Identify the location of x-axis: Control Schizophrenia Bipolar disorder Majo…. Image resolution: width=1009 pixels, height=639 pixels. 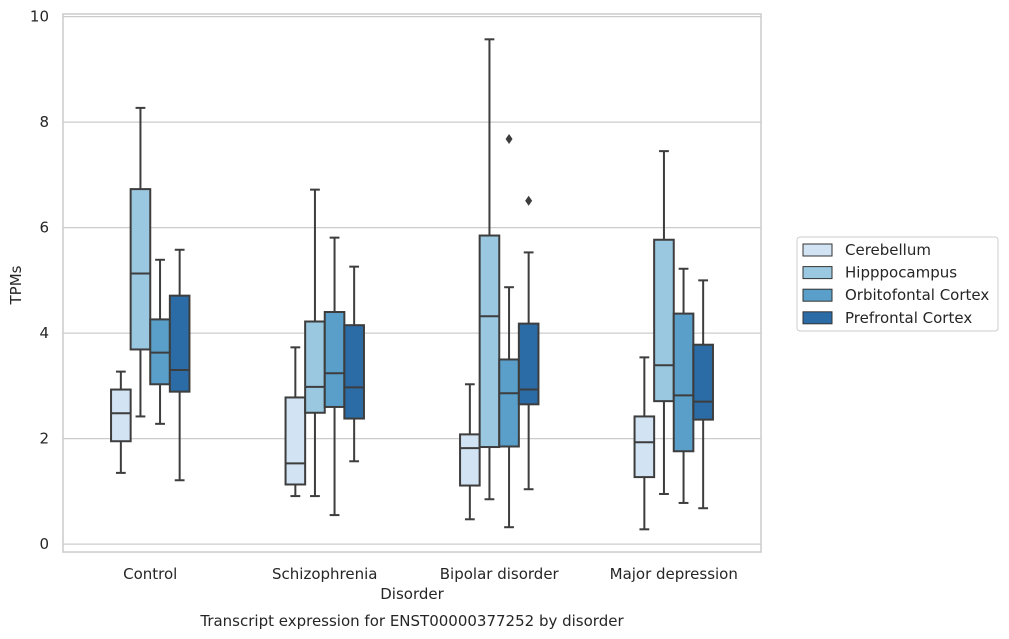
(430, 574).